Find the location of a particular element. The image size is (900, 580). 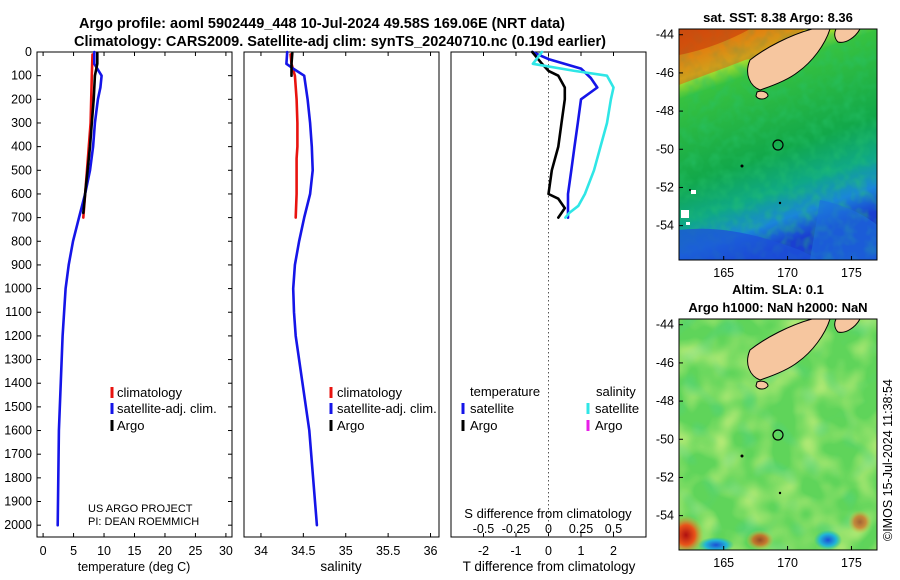

x-tick-label: 35.5 is located at coordinates (388, 551).